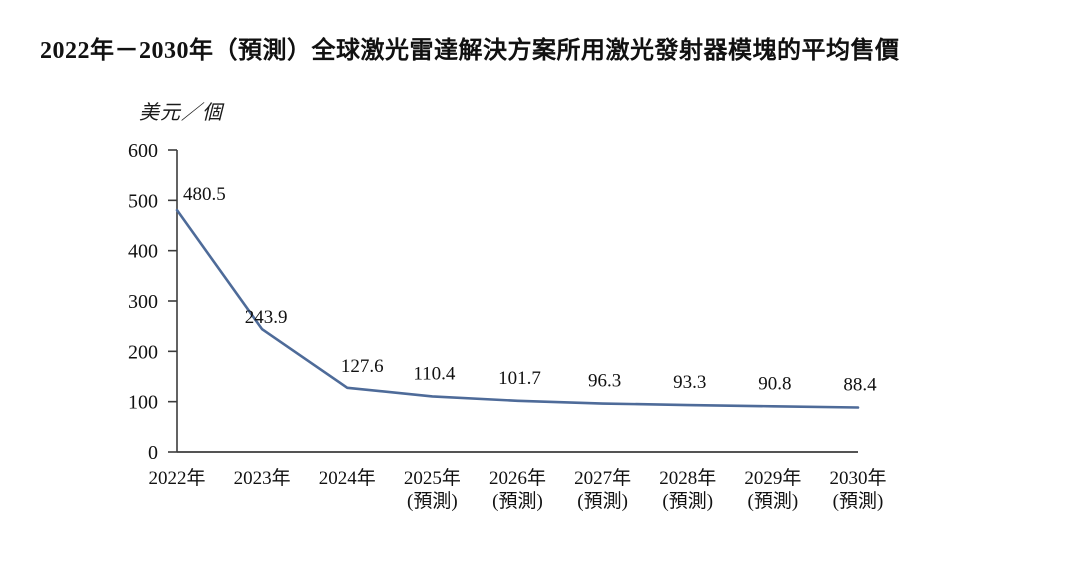 Image resolution: width=1080 pixels, height=561 pixels. Describe the element at coordinates (602, 478) in the screenshot. I see `x-tick-label: 2027年` at that location.